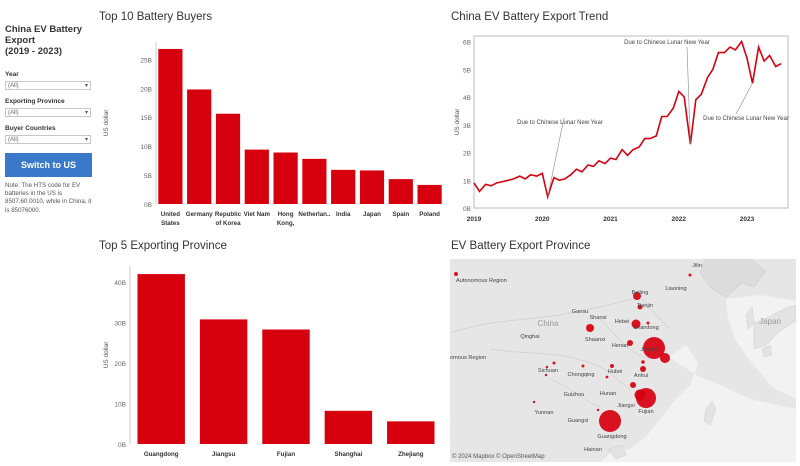  What do you see at coordinates (48, 112) in the screenshot?
I see `province-filter-select: (All) ▾` at bounding box center [48, 112].